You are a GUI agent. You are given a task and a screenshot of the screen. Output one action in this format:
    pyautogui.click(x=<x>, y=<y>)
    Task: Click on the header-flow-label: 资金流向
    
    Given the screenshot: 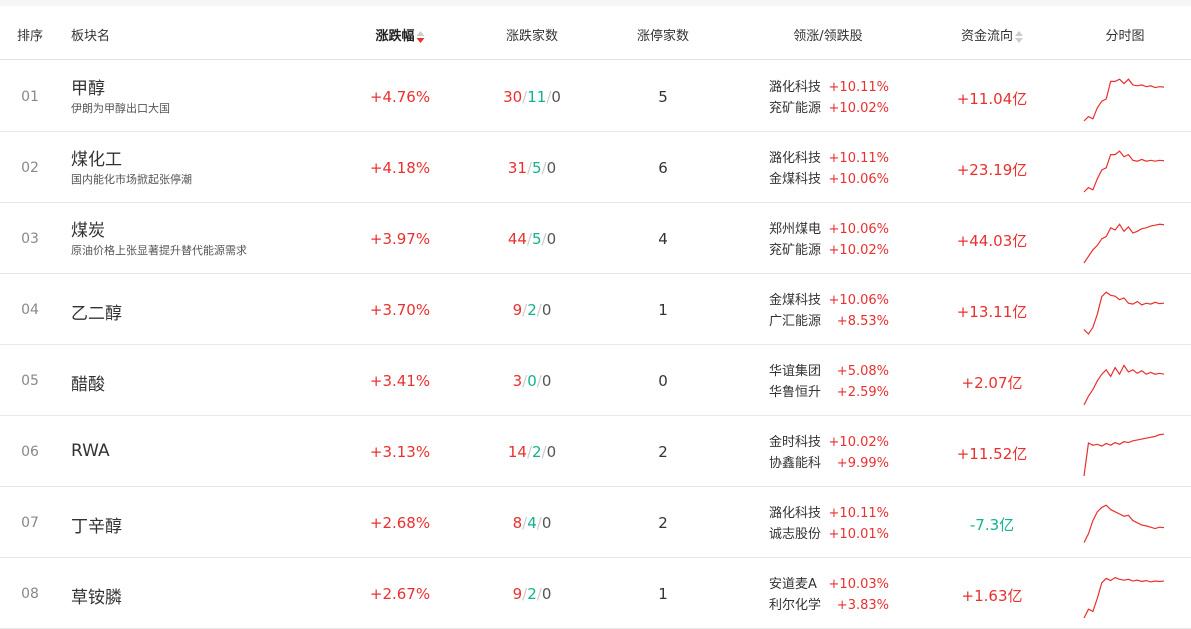 What is the action you would take?
    pyautogui.click(x=987, y=36)
    